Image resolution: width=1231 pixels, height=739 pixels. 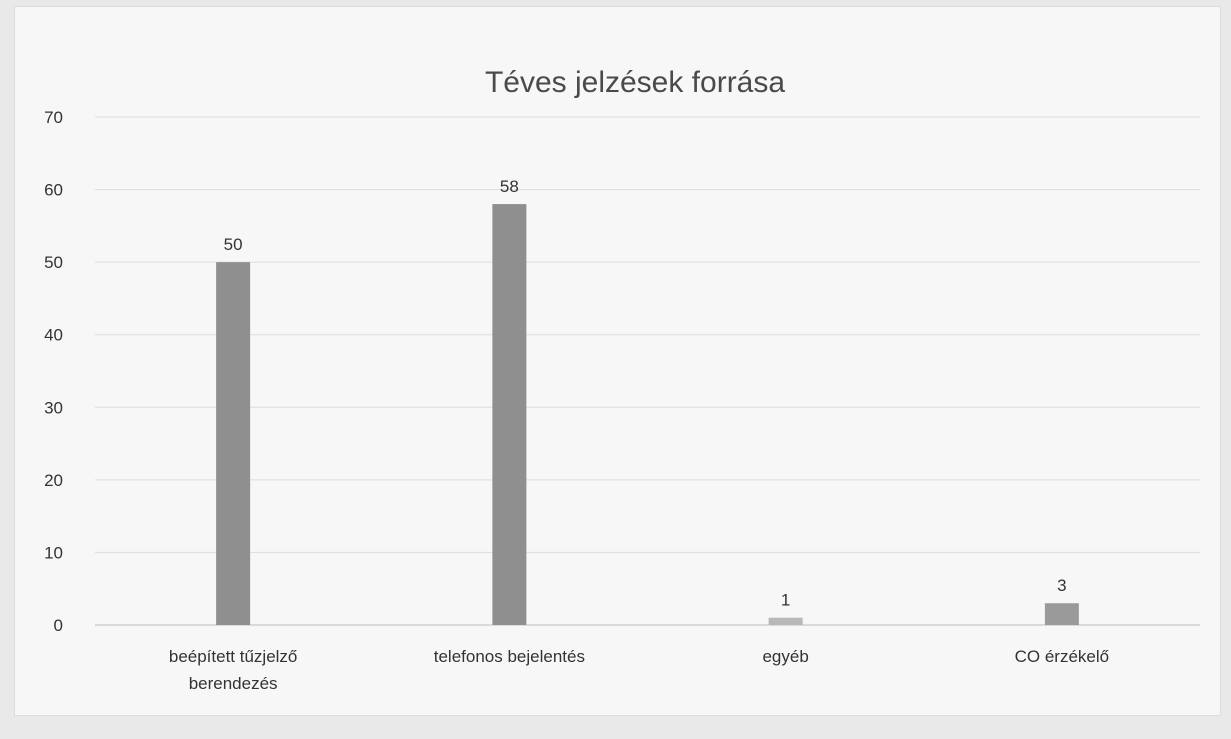 What do you see at coordinates (53, 335) in the screenshot?
I see `y-tick-label: 40` at bounding box center [53, 335].